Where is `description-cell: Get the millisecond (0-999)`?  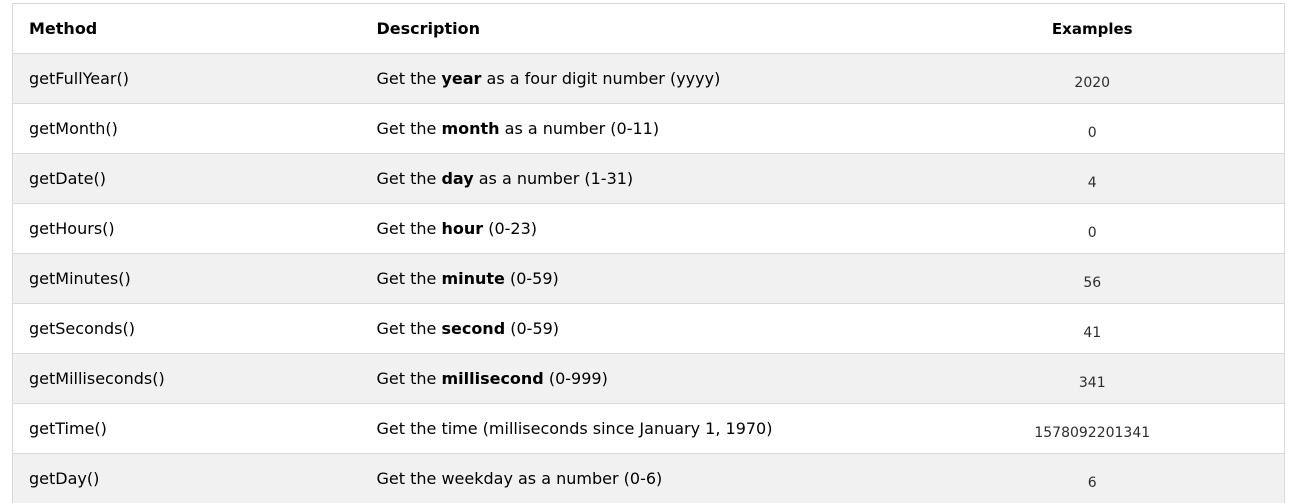
description-cell: Get the millisecond (0-999) is located at coordinates (630, 378).